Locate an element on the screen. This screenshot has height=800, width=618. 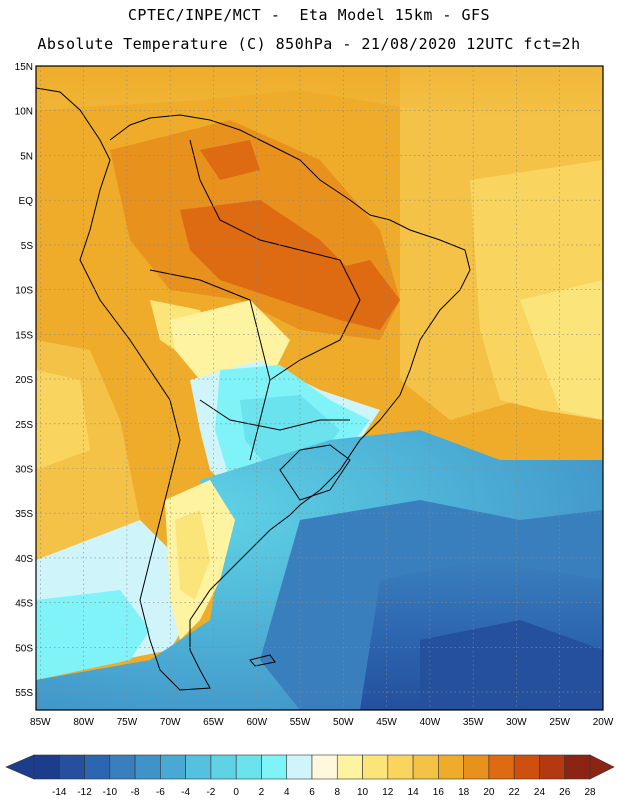
colorbar-label: -4 is located at coordinates (185, 792).